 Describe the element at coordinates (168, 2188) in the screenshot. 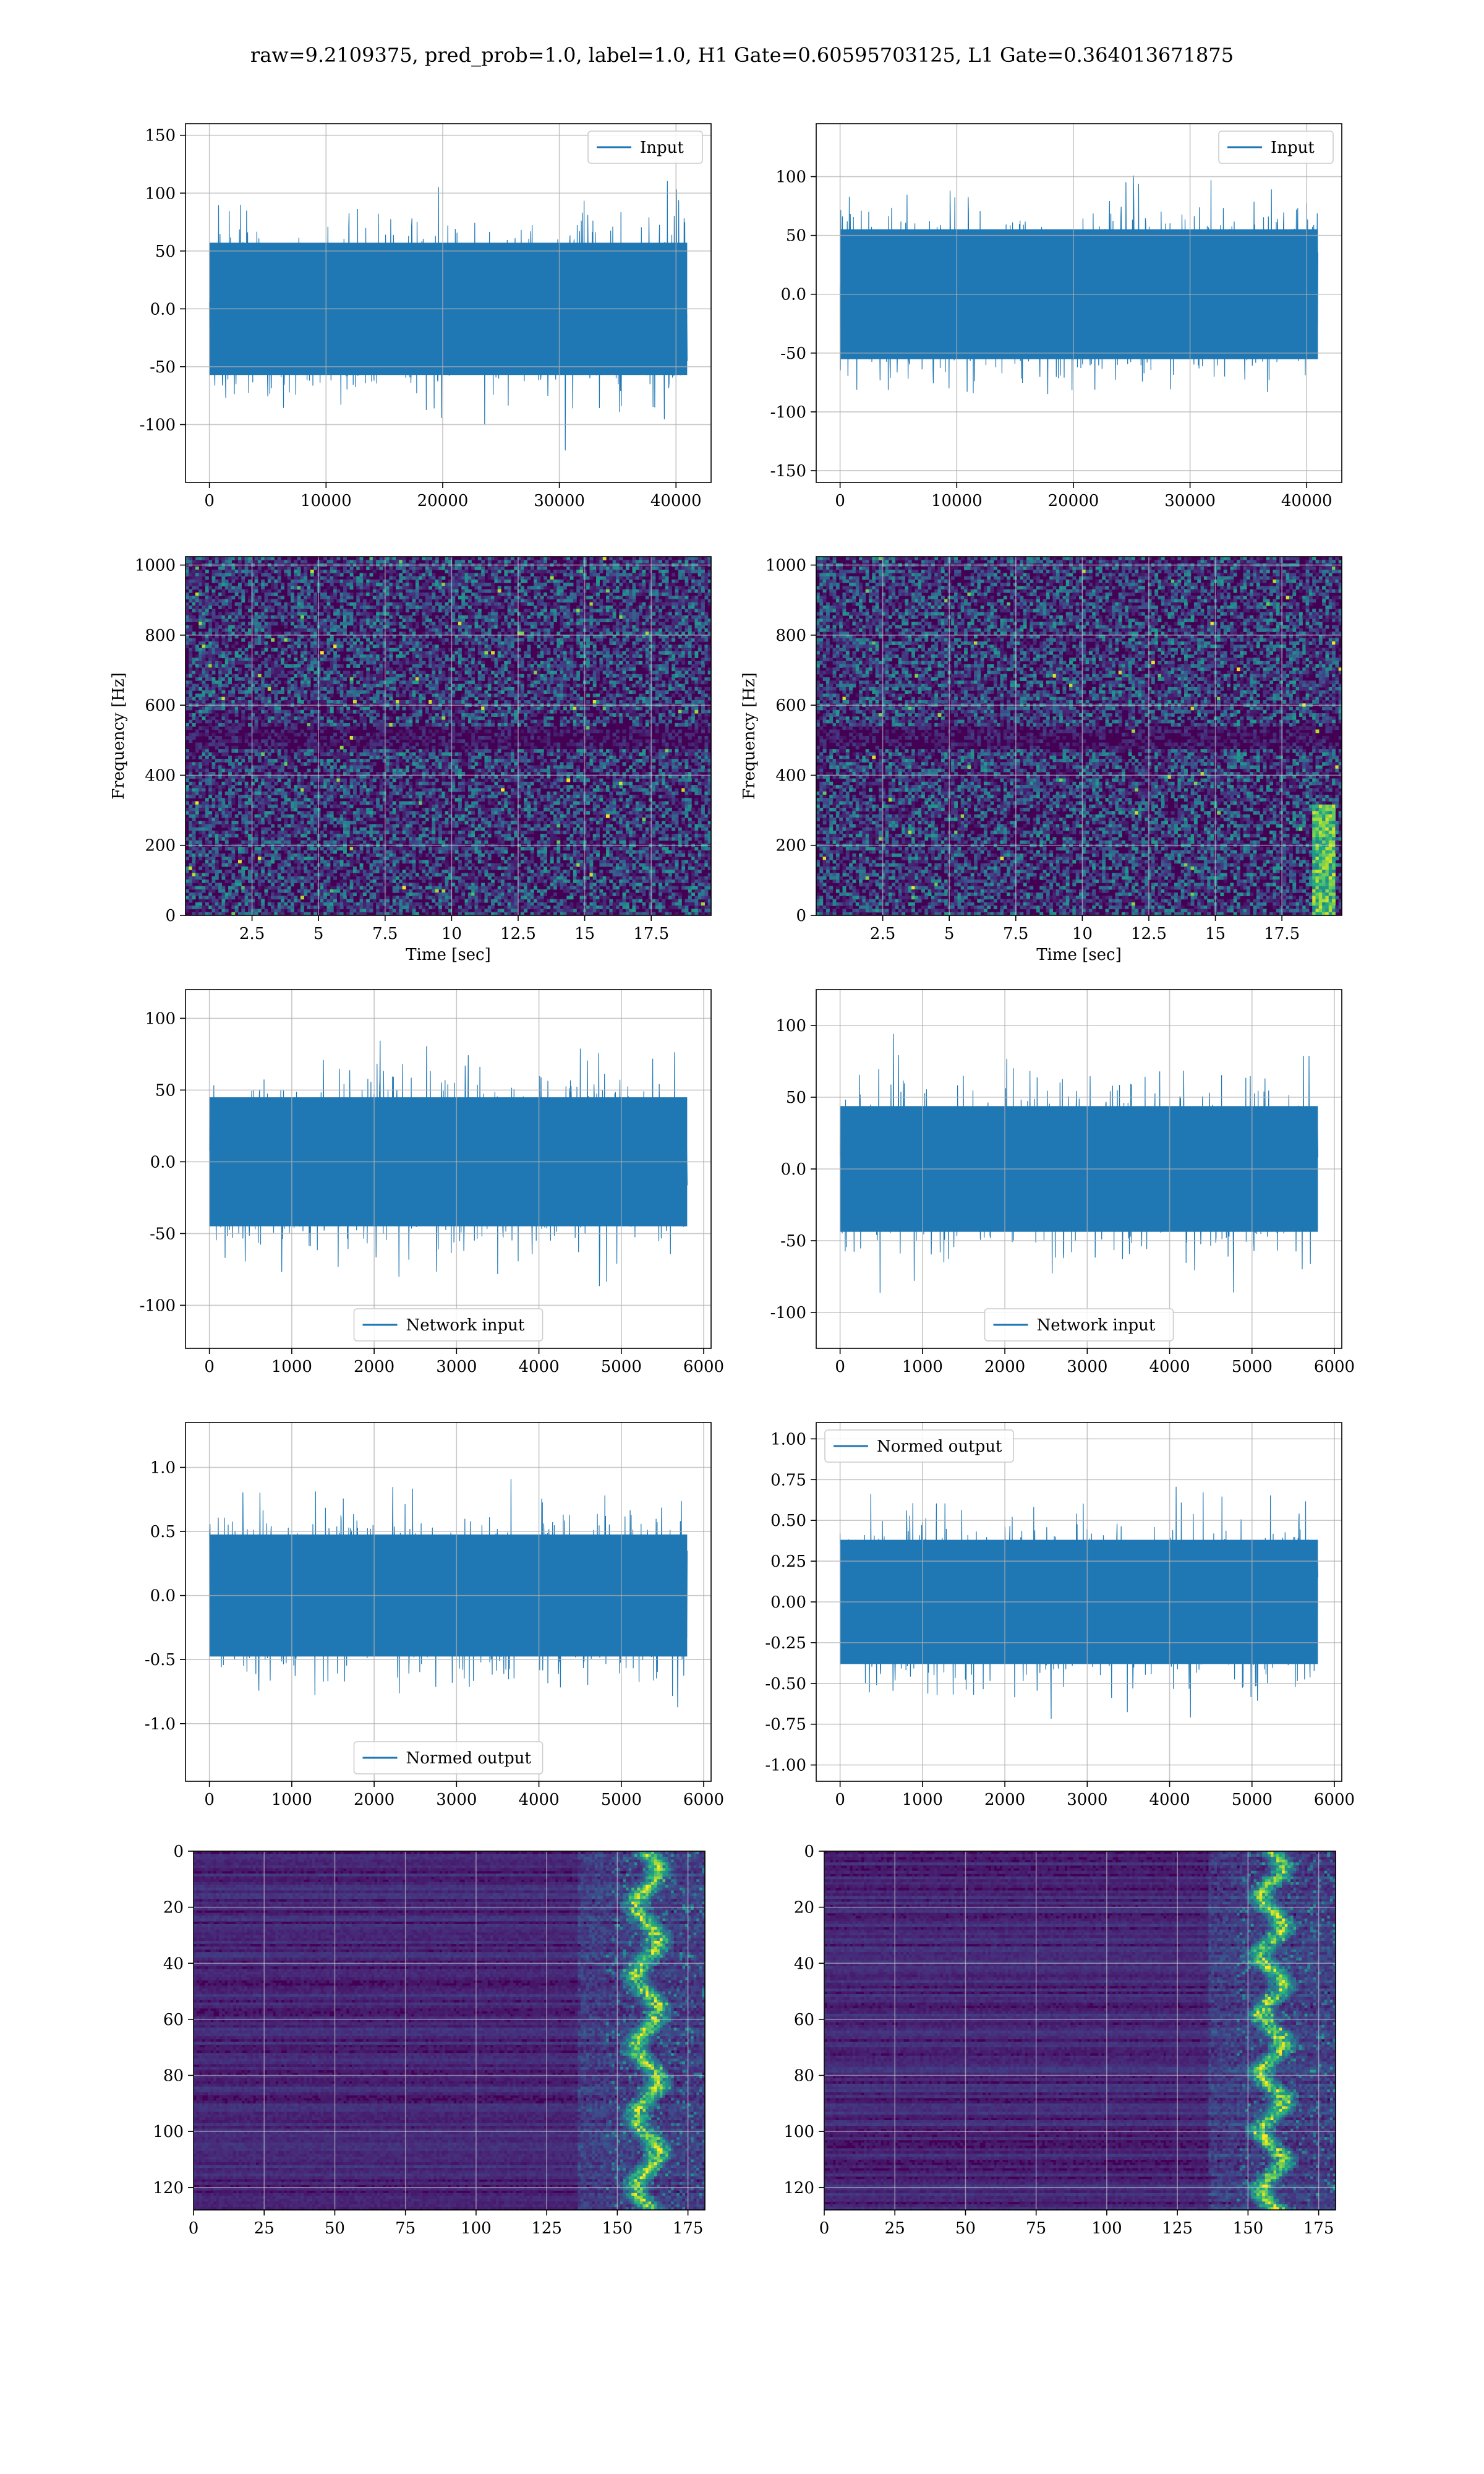

I see `y-tick-label: 120` at that location.